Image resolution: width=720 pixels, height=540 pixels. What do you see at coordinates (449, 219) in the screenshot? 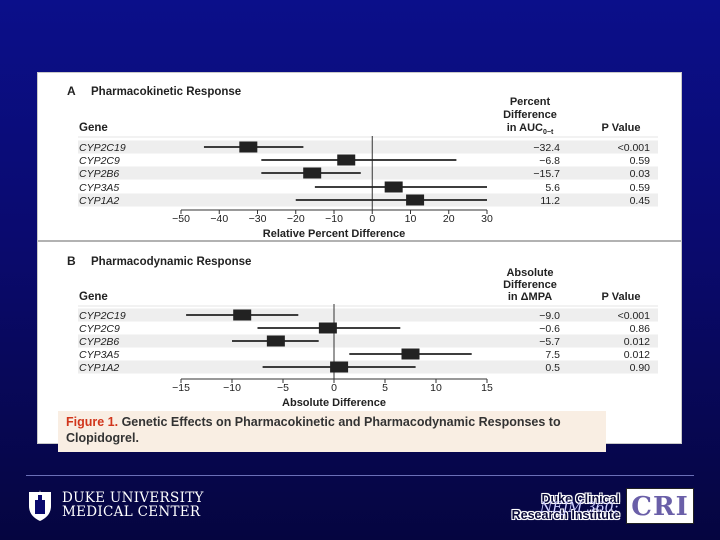
I see `x-tick-label: 20` at bounding box center [449, 219].